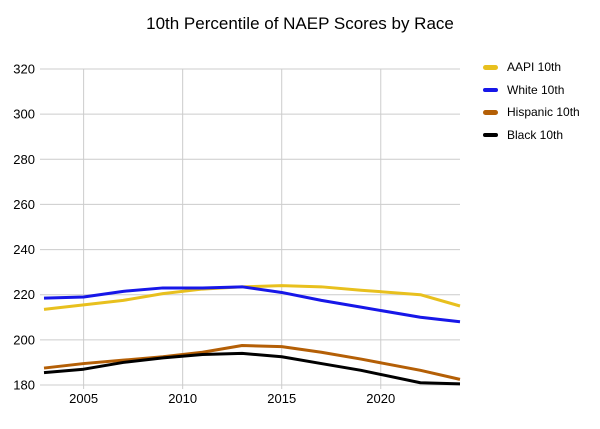 Image resolution: width=600 pixels, height=429 pixels. Describe the element at coordinates (252, 304) in the screenshot. I see `series-line-white-10th` at that location.